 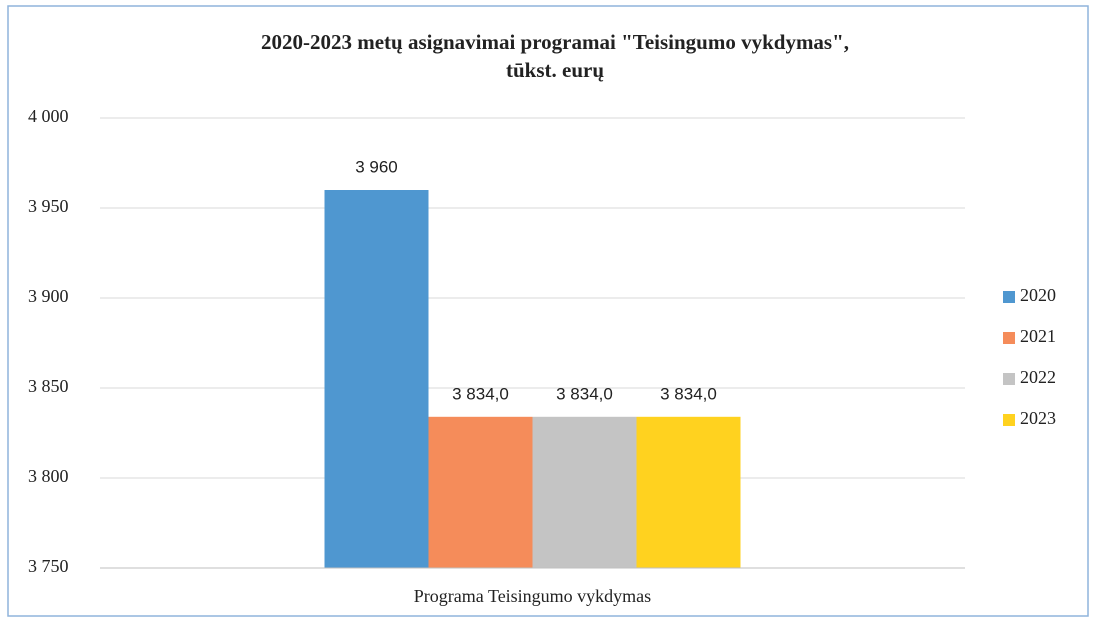 I want to click on legend-label: 2023, so click(x=1038, y=418).